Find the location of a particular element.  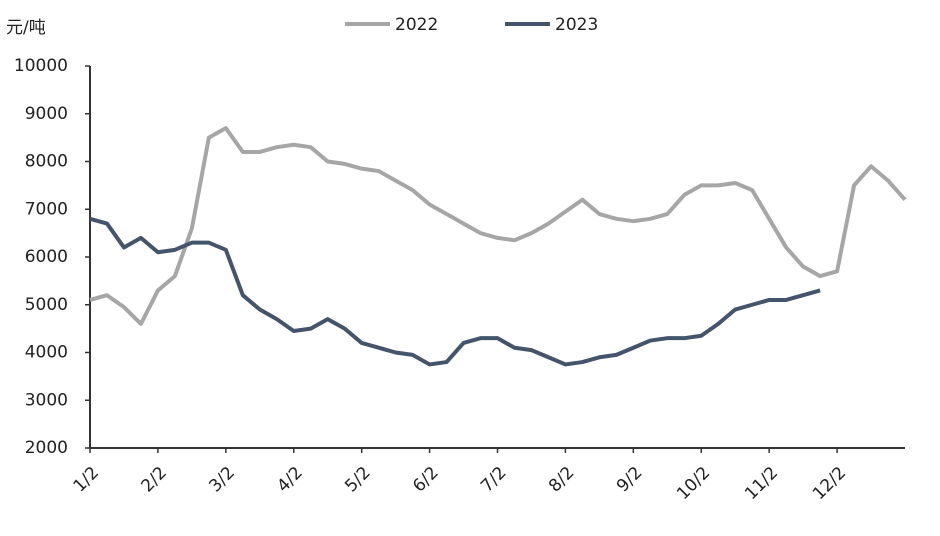

y-tick-label: 10000 is located at coordinates (41, 66).